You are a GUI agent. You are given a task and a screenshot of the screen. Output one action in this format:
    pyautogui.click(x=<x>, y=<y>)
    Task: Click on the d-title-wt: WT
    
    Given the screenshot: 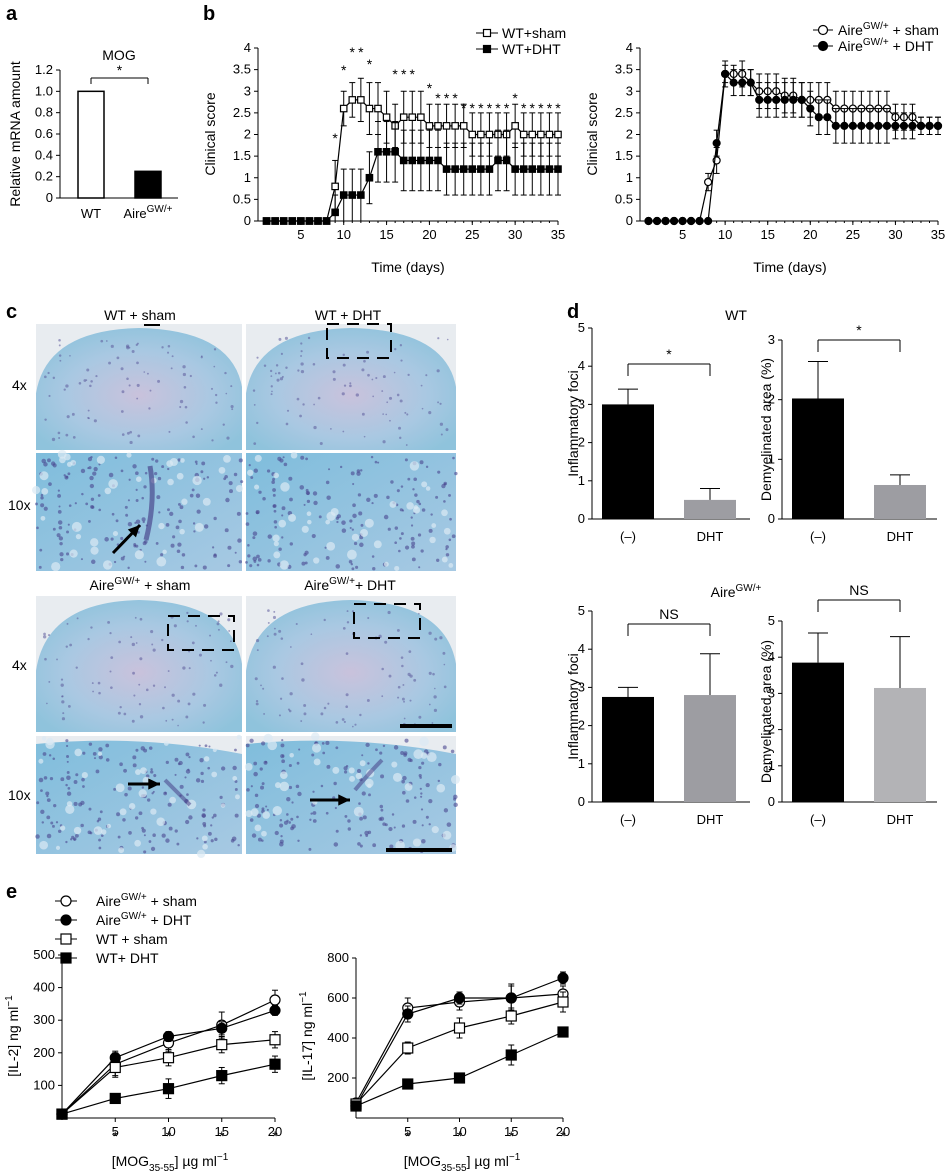 What is the action you would take?
    pyautogui.click(x=736, y=315)
    